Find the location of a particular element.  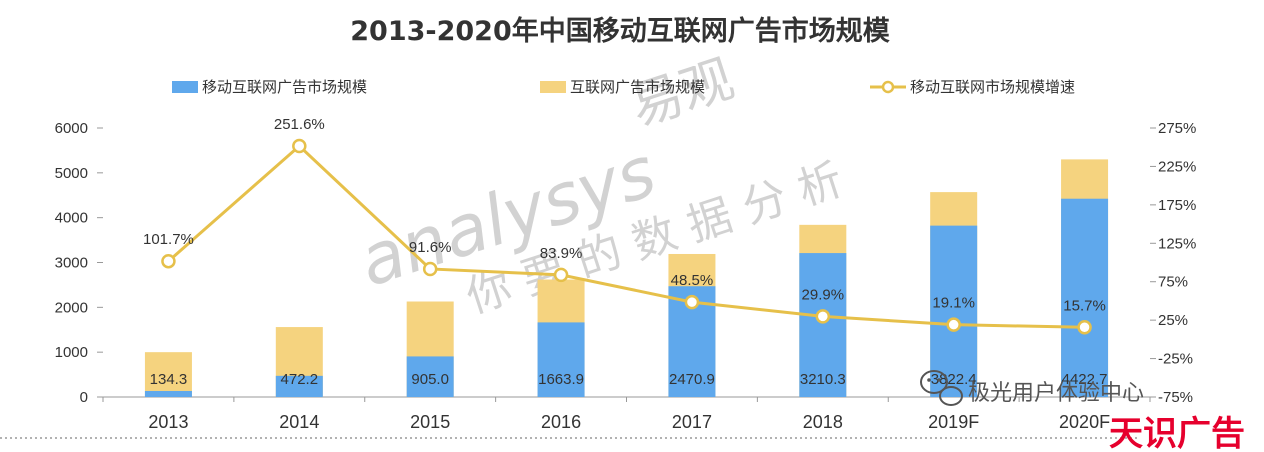

legend: 移动互联网广告市场规模 互联网广告市场规模 移动互联网市场规模增速 is located at coordinates (623, 87).